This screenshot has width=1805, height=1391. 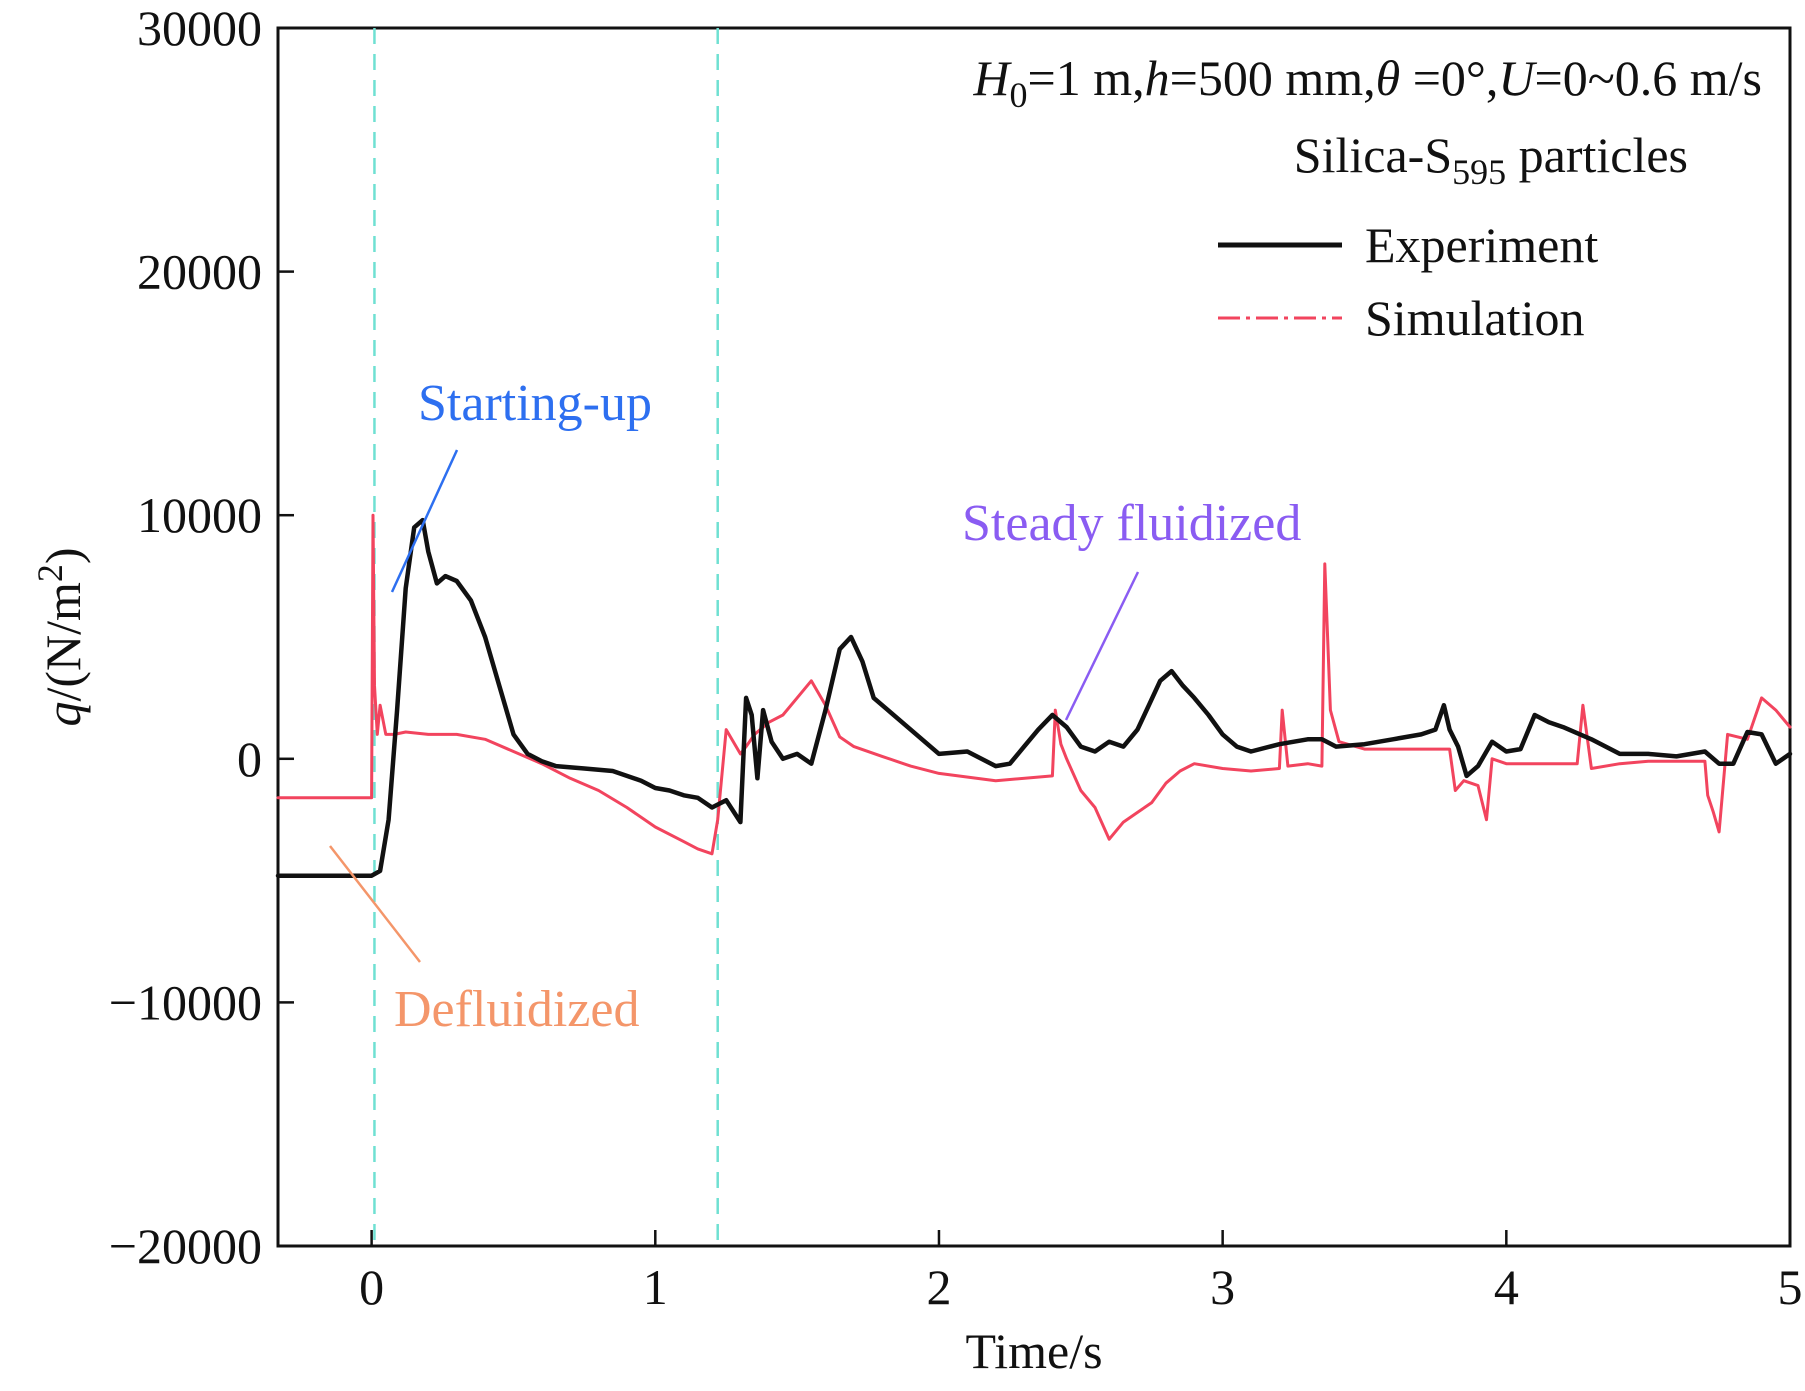 I want to click on annotation-defluidized: Defluidized, so click(x=484, y=941).